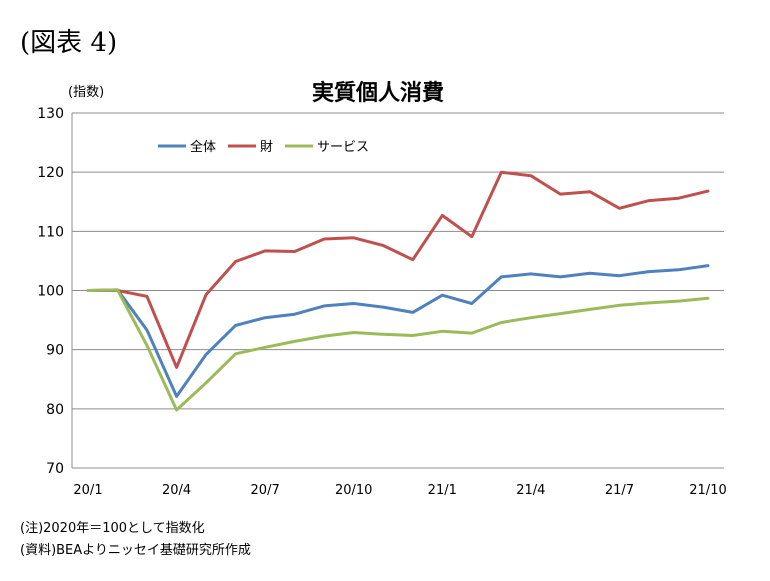 This screenshot has width=770, height=581. What do you see at coordinates (203, 147) in the screenshot?
I see `legend-label: 全体` at bounding box center [203, 147].